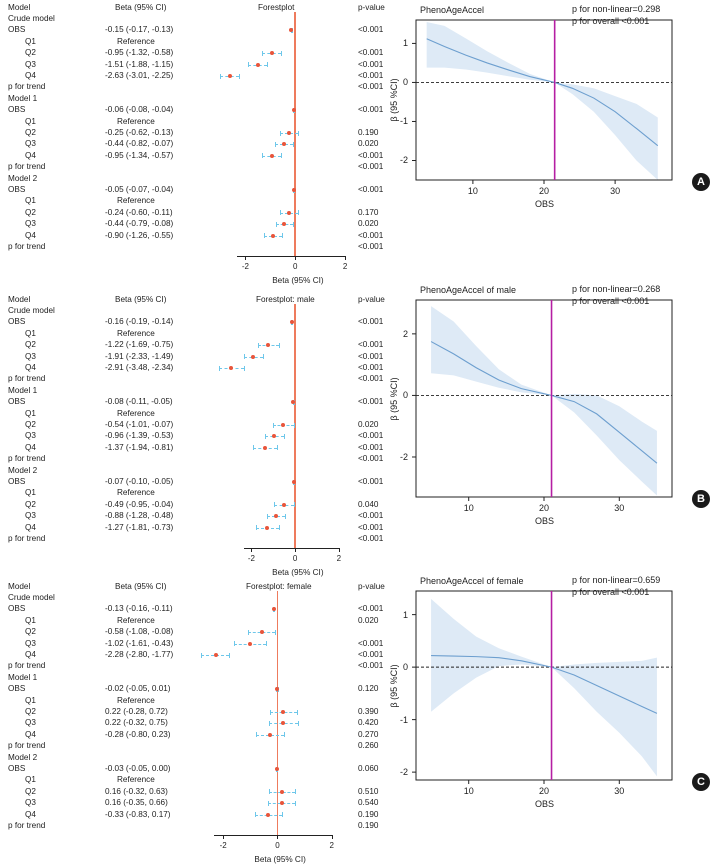 The height and width of the screenshot is (865, 712). Describe the element at coordinates (295, 134) in the screenshot. I see `forest-zero-line` at that location.